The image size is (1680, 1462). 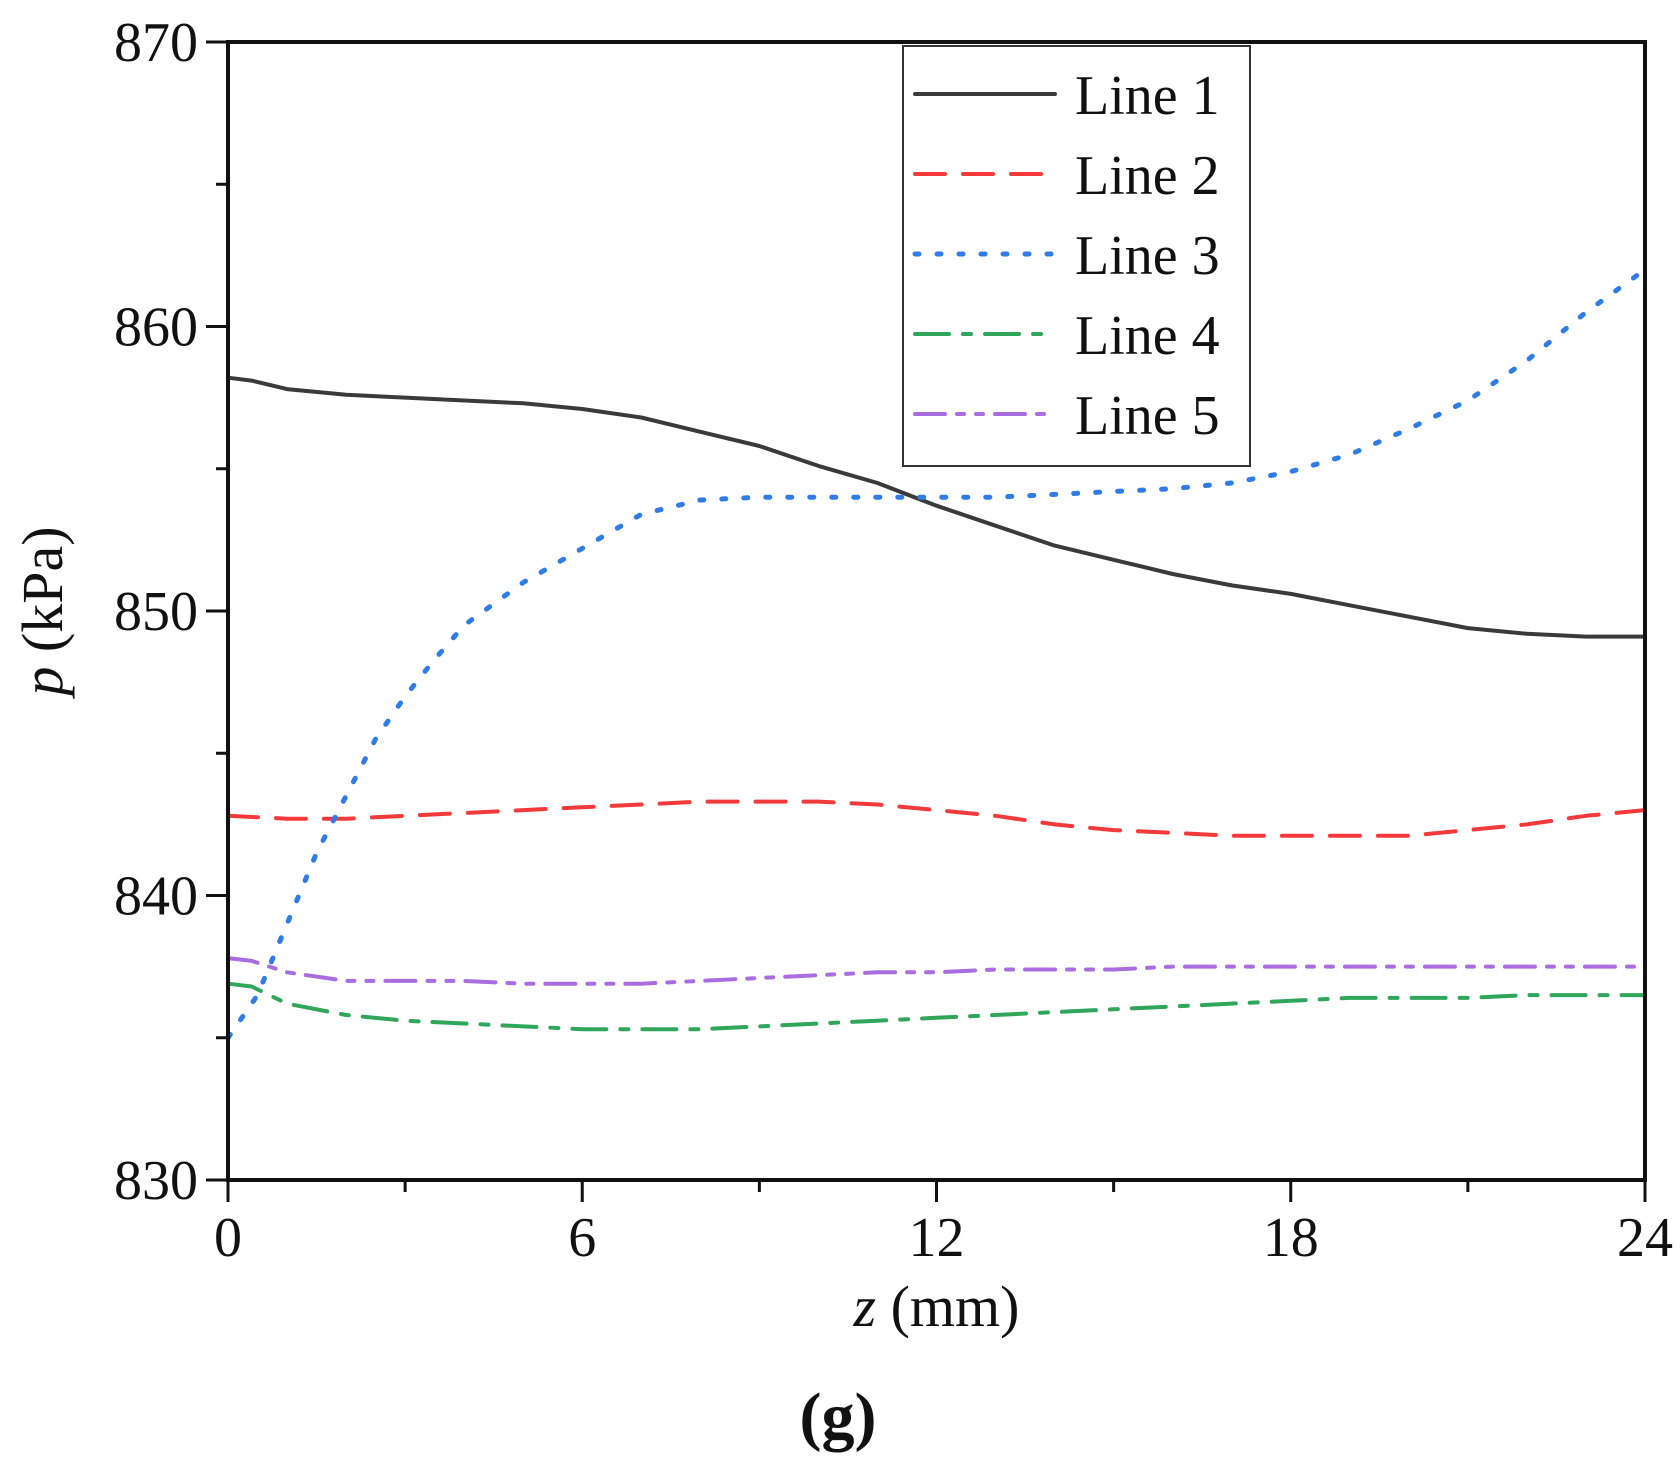 I want to click on y-axis-label: p (kPa), so click(x=42, y=612).